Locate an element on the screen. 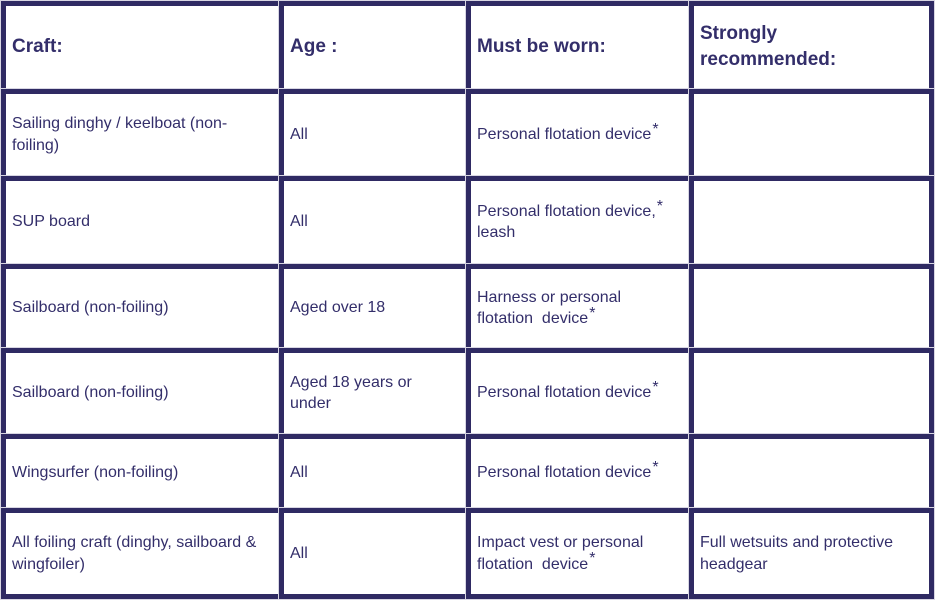 The height and width of the screenshot is (600, 935). cell-text: Aged 18 years or under is located at coordinates (351, 392).